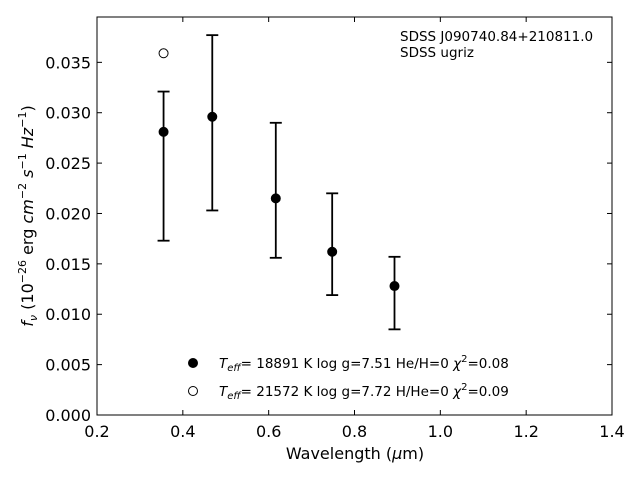  I want to click on y-tick-label: 0.000, so click(68, 415).